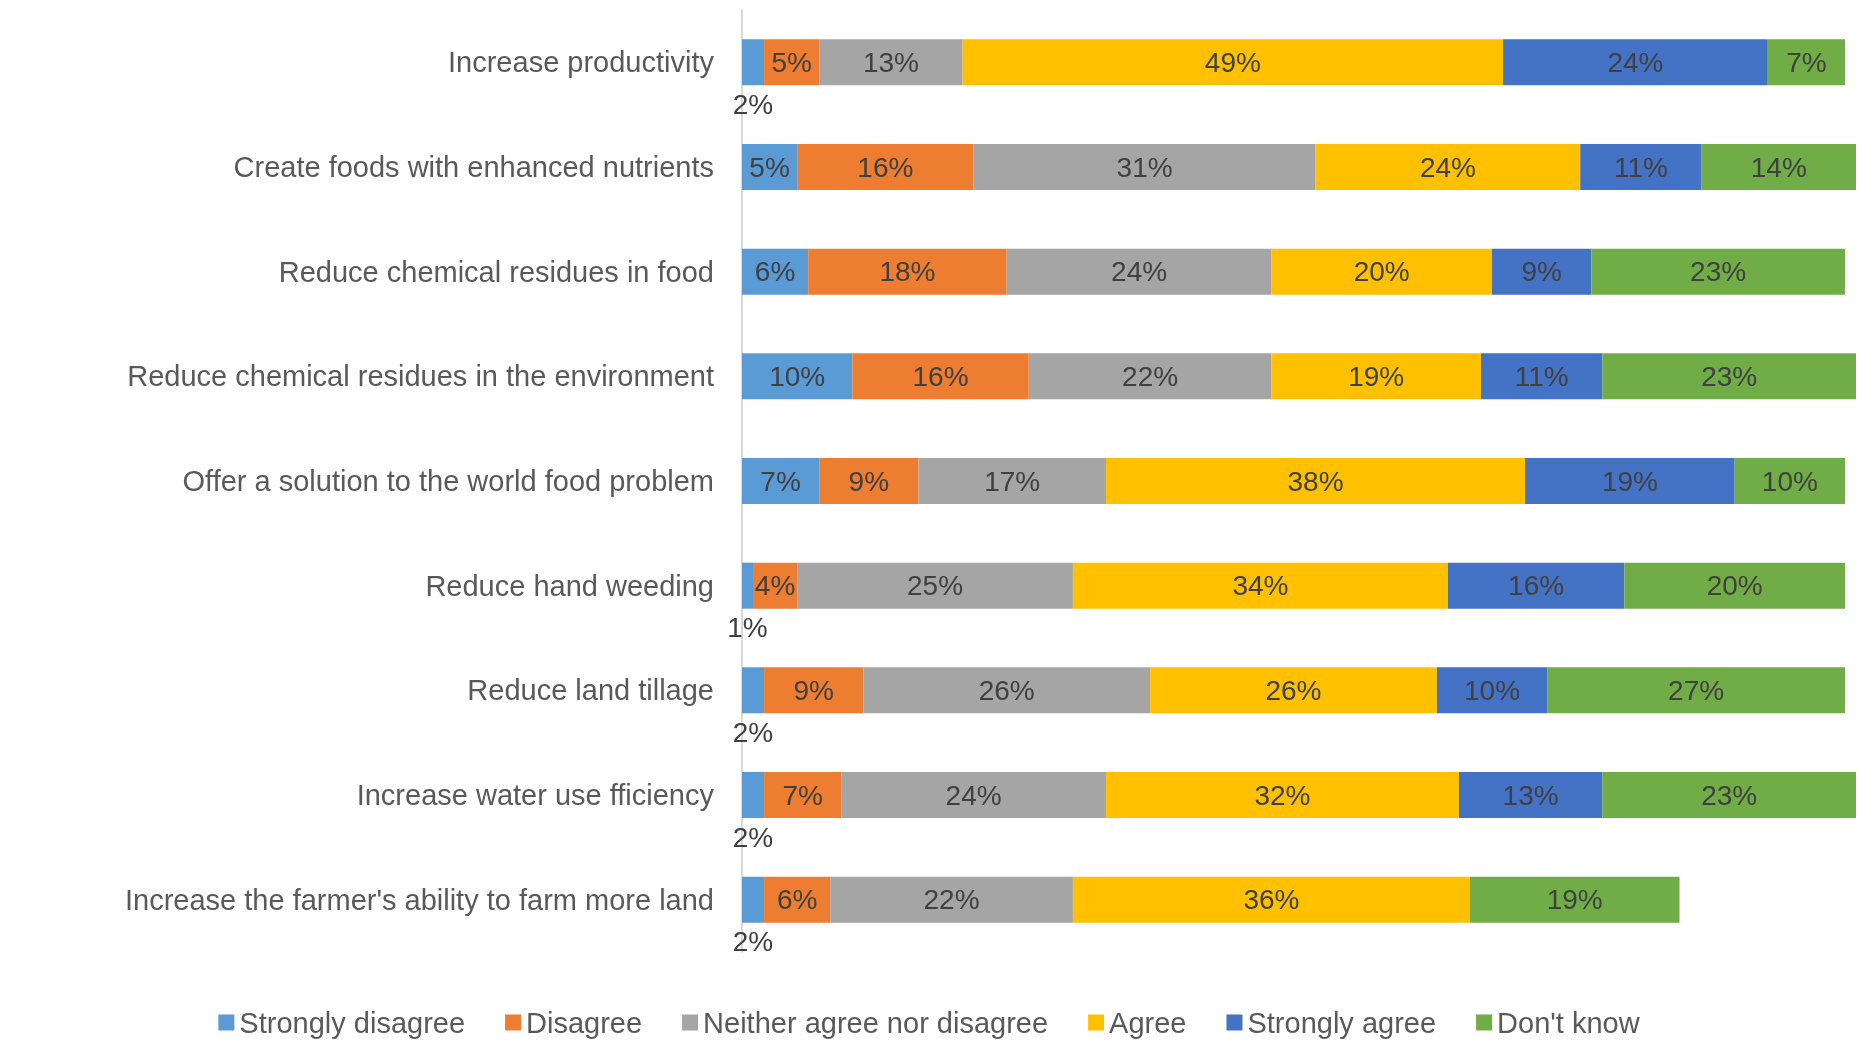 This screenshot has height=1042, width=1858. Describe the element at coordinates (581, 62) in the screenshot. I see `y-tick-label: Increase productivity` at that location.